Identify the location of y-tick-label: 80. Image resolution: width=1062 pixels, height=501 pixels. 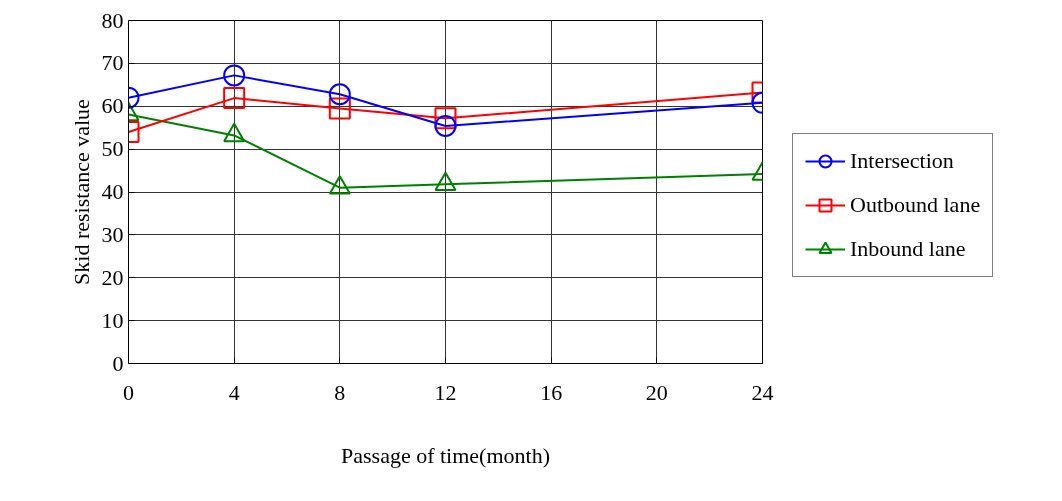
(112, 20).